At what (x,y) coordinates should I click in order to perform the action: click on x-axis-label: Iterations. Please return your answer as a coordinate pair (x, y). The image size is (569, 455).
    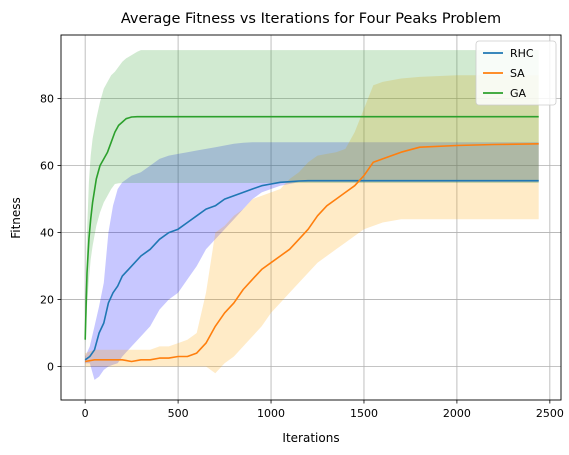
    Looking at the image, I should click on (310, 438).